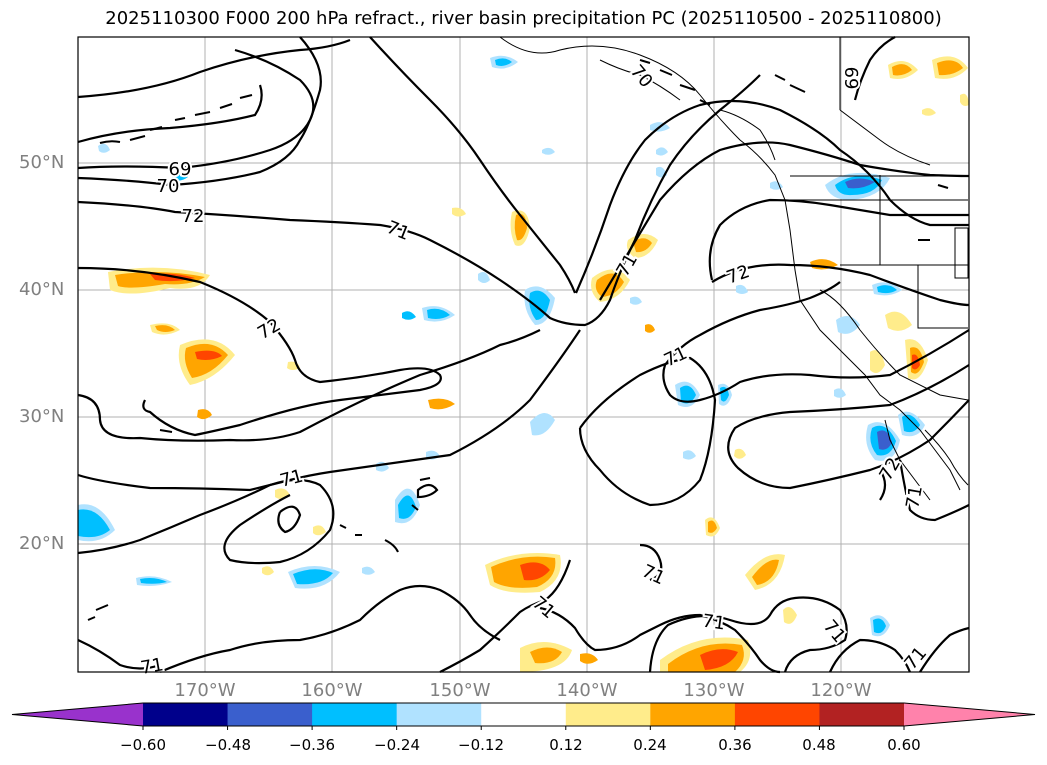 The width and height of the screenshot is (1047, 765). What do you see at coordinates (904, 745) in the screenshot?
I see `colorbar-tick: 0.60` at bounding box center [904, 745].